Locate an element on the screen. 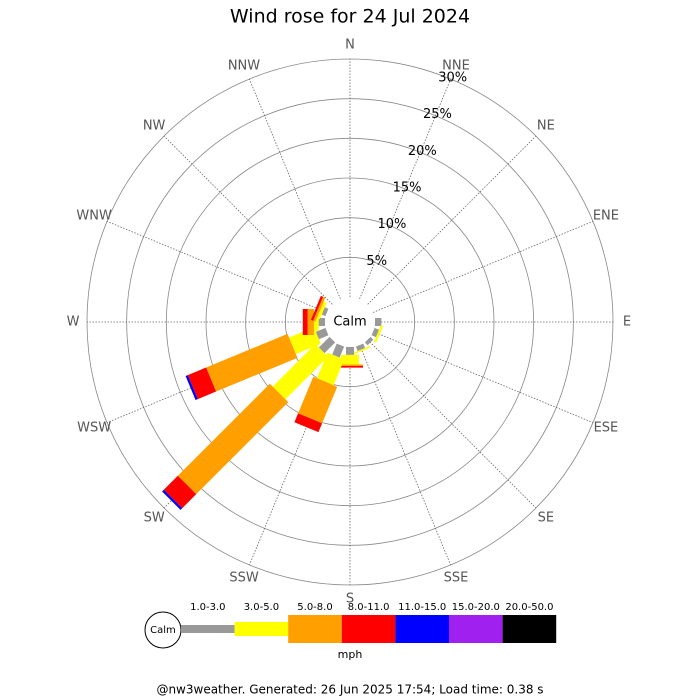  direction-label: SSE is located at coordinates (456, 577).